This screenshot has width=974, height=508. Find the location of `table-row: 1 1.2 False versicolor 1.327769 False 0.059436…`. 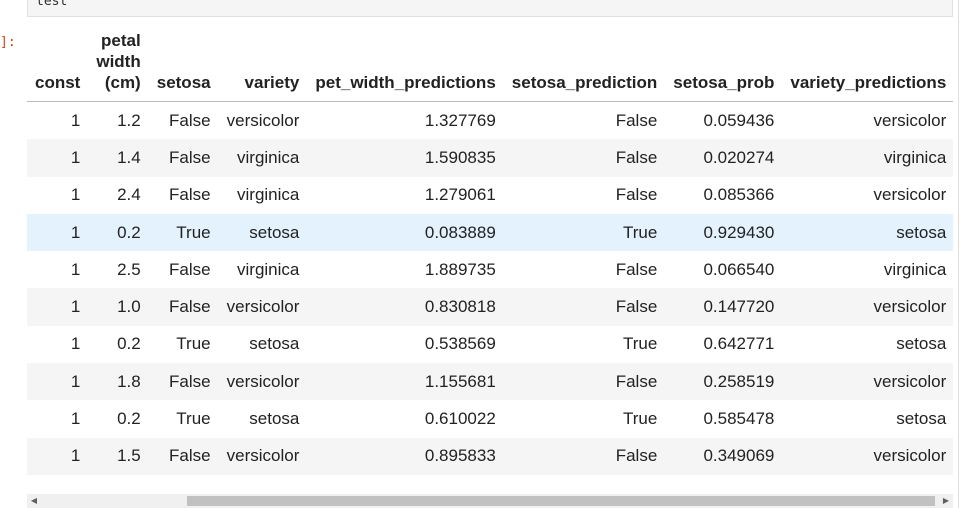

table-row: 1 1.2 False versicolor 1.327769 False 0.059436… is located at coordinates (490, 121).